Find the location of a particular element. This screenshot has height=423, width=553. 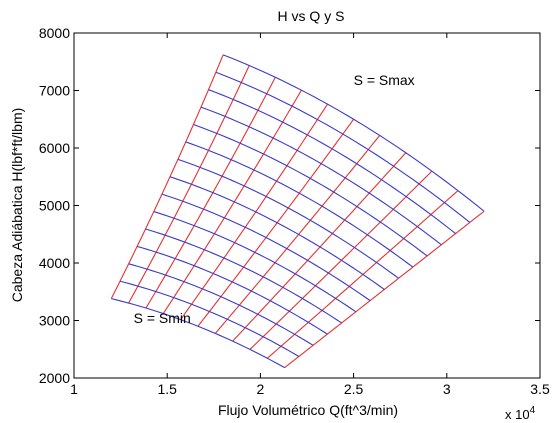

y-tick-label: 3000 is located at coordinates (54, 321).